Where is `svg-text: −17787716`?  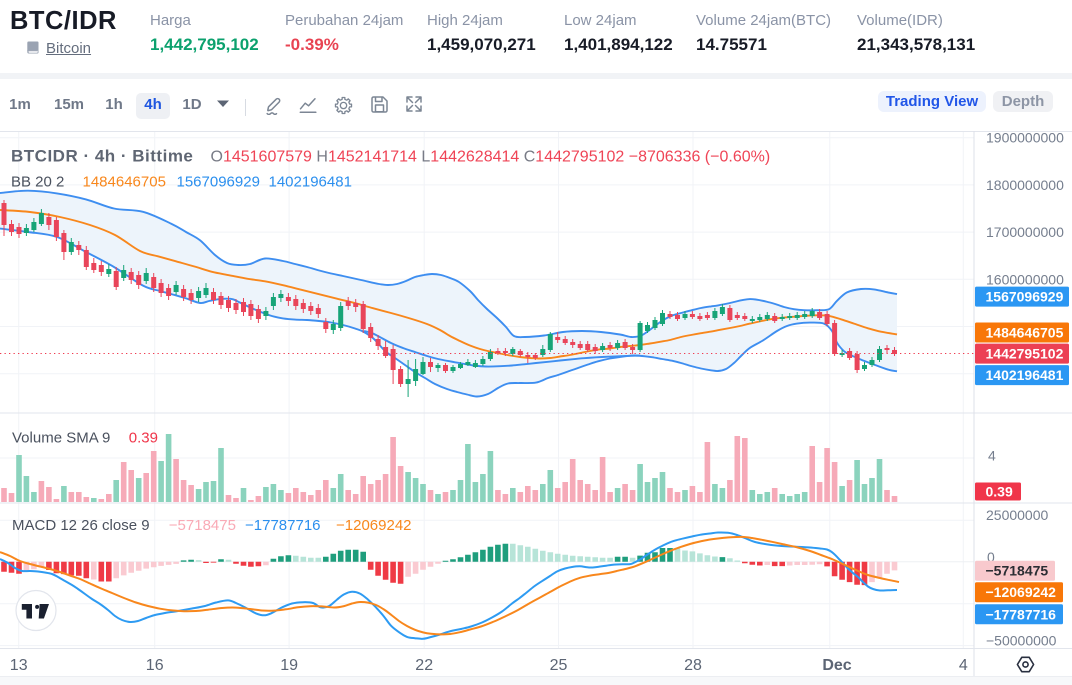 svg-text: −17787716 is located at coordinates (1021, 614).